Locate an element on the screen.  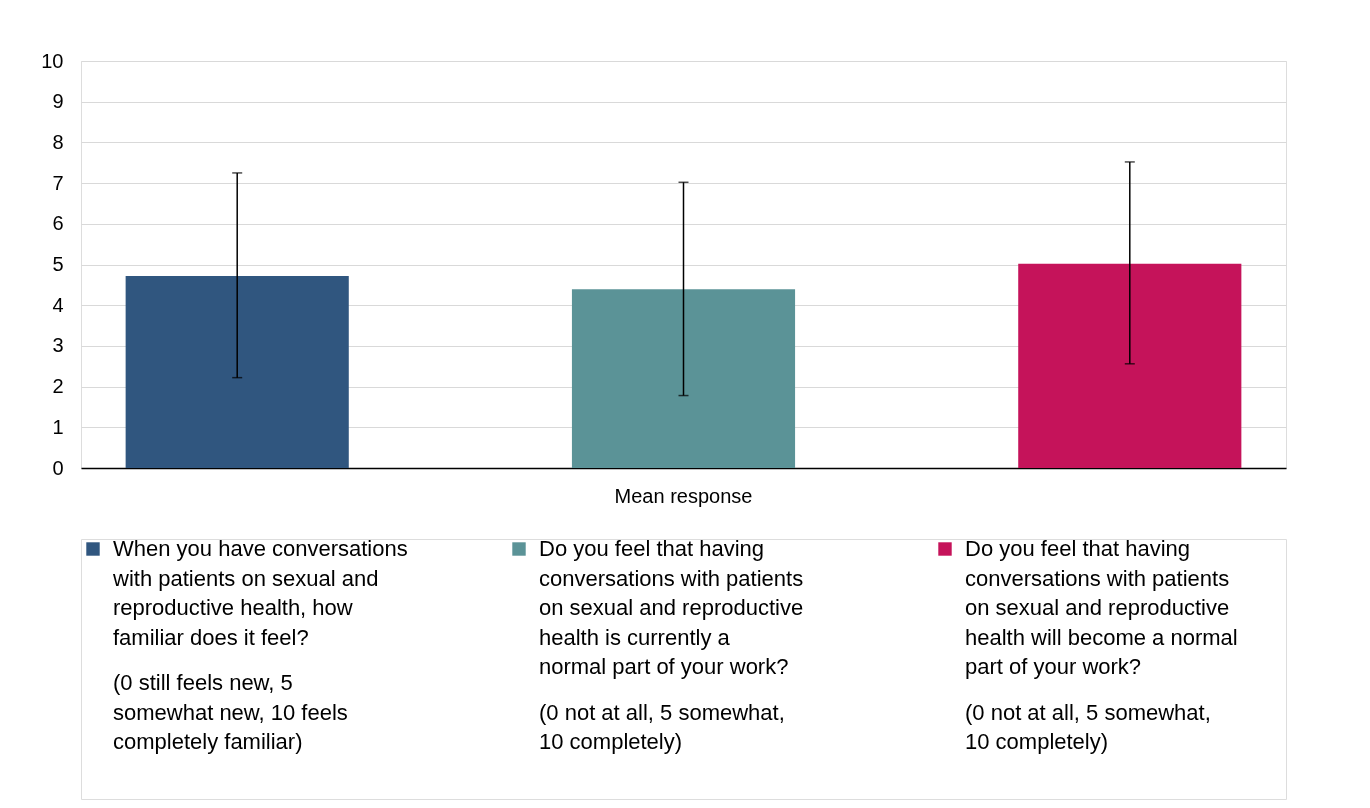
y-tick-label: 2 is located at coordinates (58, 386).